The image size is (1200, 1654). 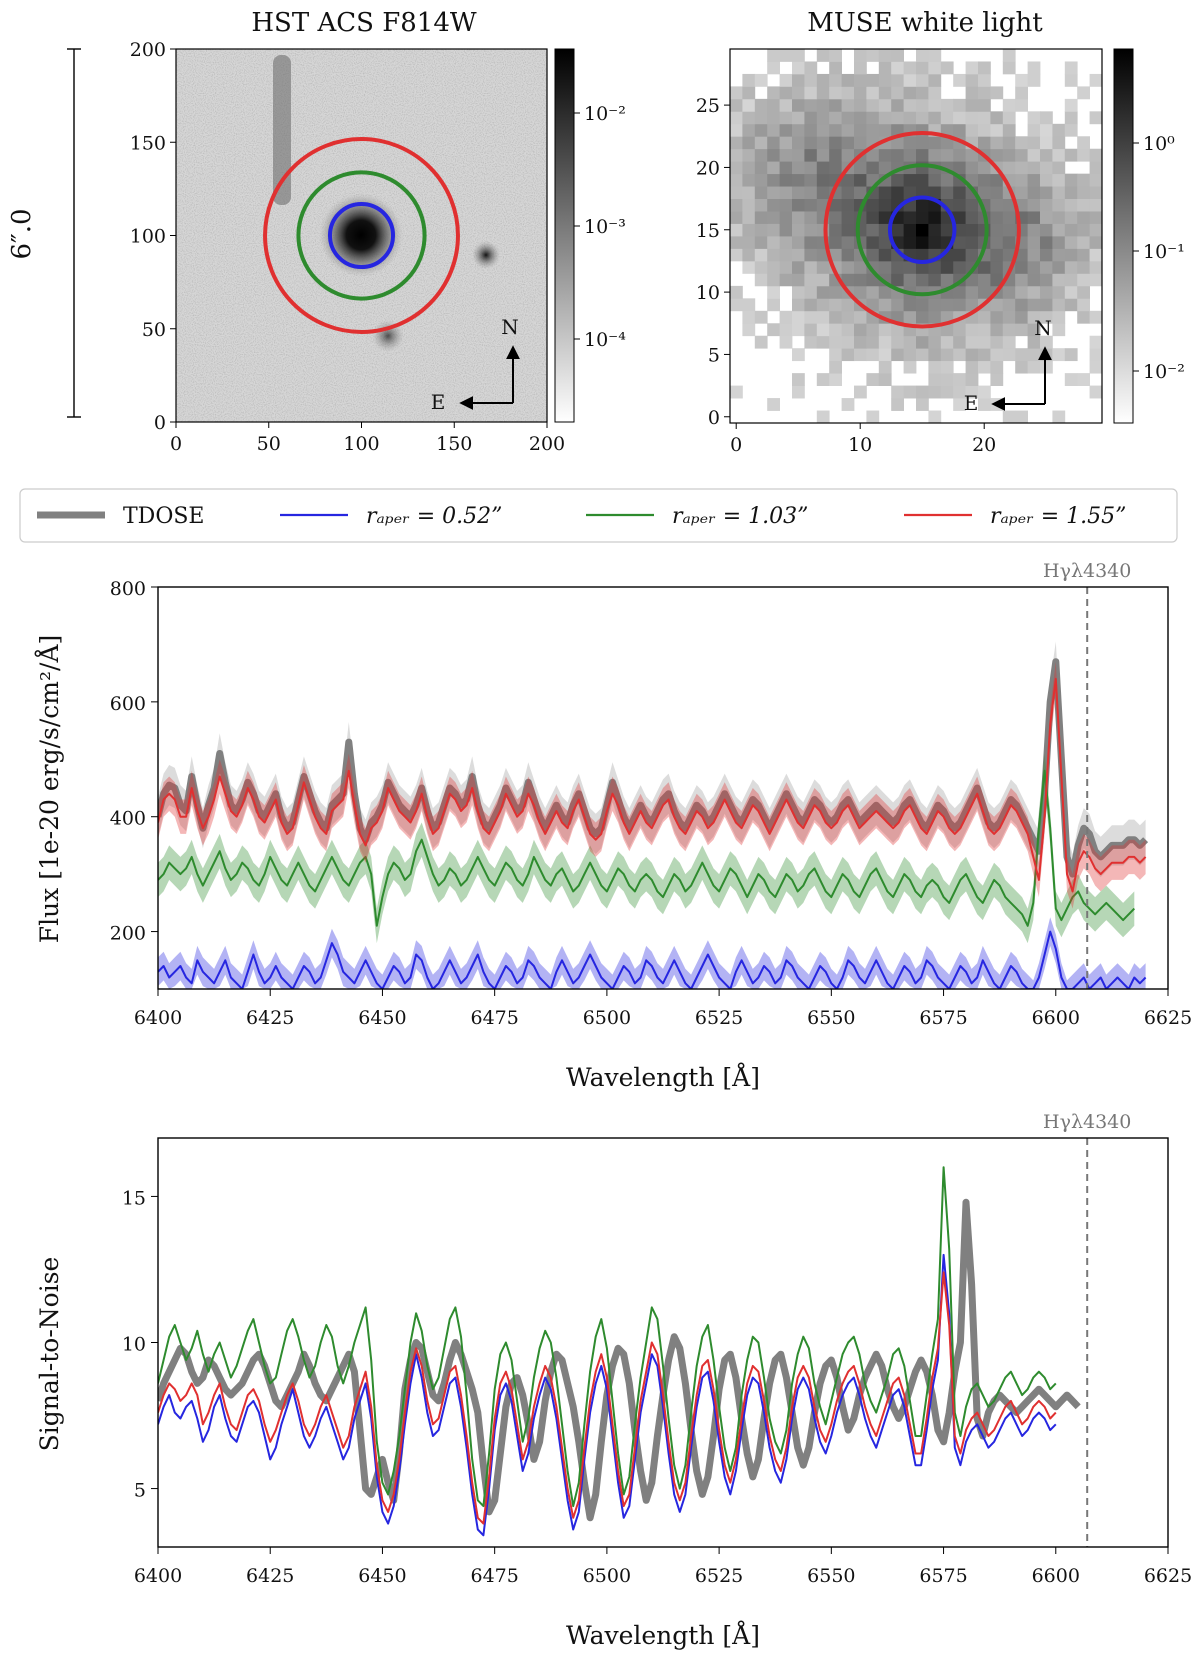 What do you see at coordinates (158, 1576) in the screenshot?
I see `sn-xtick-label: 6400` at bounding box center [158, 1576].